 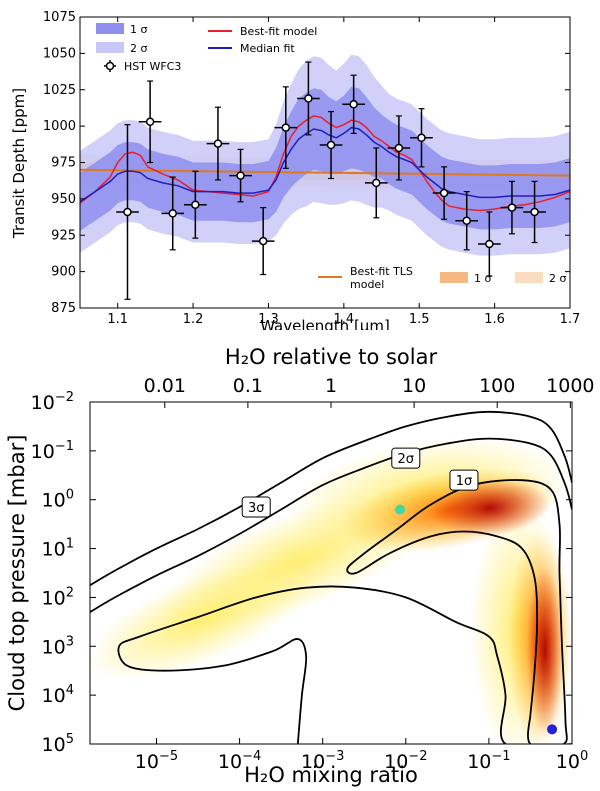 I want to click on top-secondary-tick-label: 1000, so click(x=570, y=386).